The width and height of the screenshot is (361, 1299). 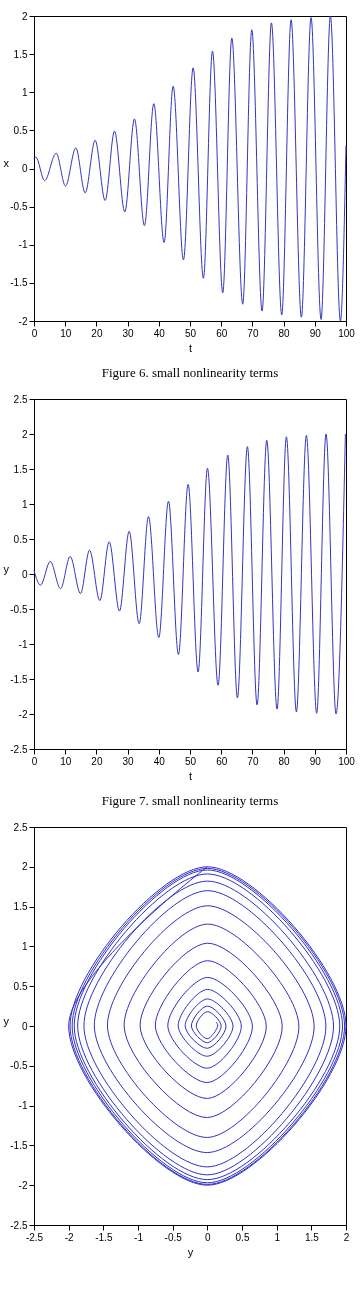 What do you see at coordinates (190, 1251) in the screenshot?
I see `x-axis-title: y` at bounding box center [190, 1251].